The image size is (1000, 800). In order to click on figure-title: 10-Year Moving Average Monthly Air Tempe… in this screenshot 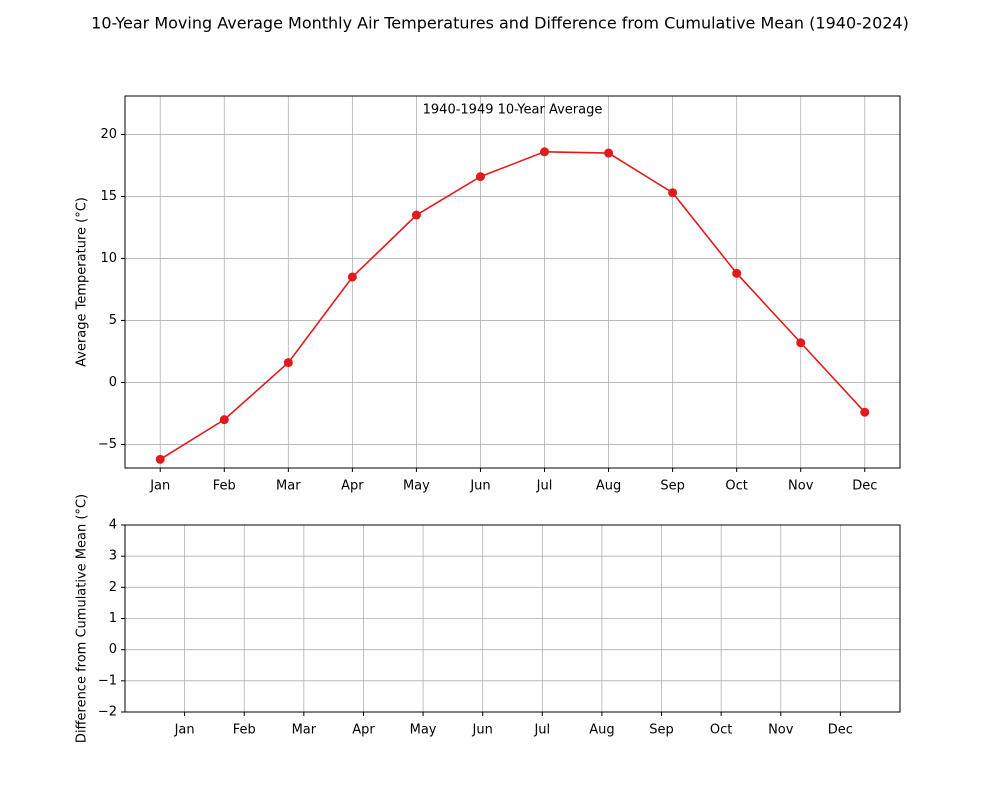, I will do `click(500, 23)`.